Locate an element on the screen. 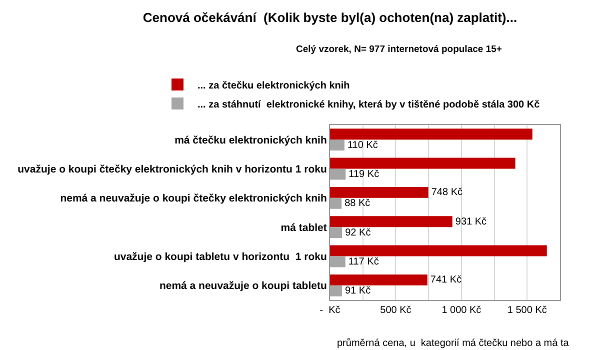 The image size is (600, 350). data-label: 117 Kč is located at coordinates (363, 262).